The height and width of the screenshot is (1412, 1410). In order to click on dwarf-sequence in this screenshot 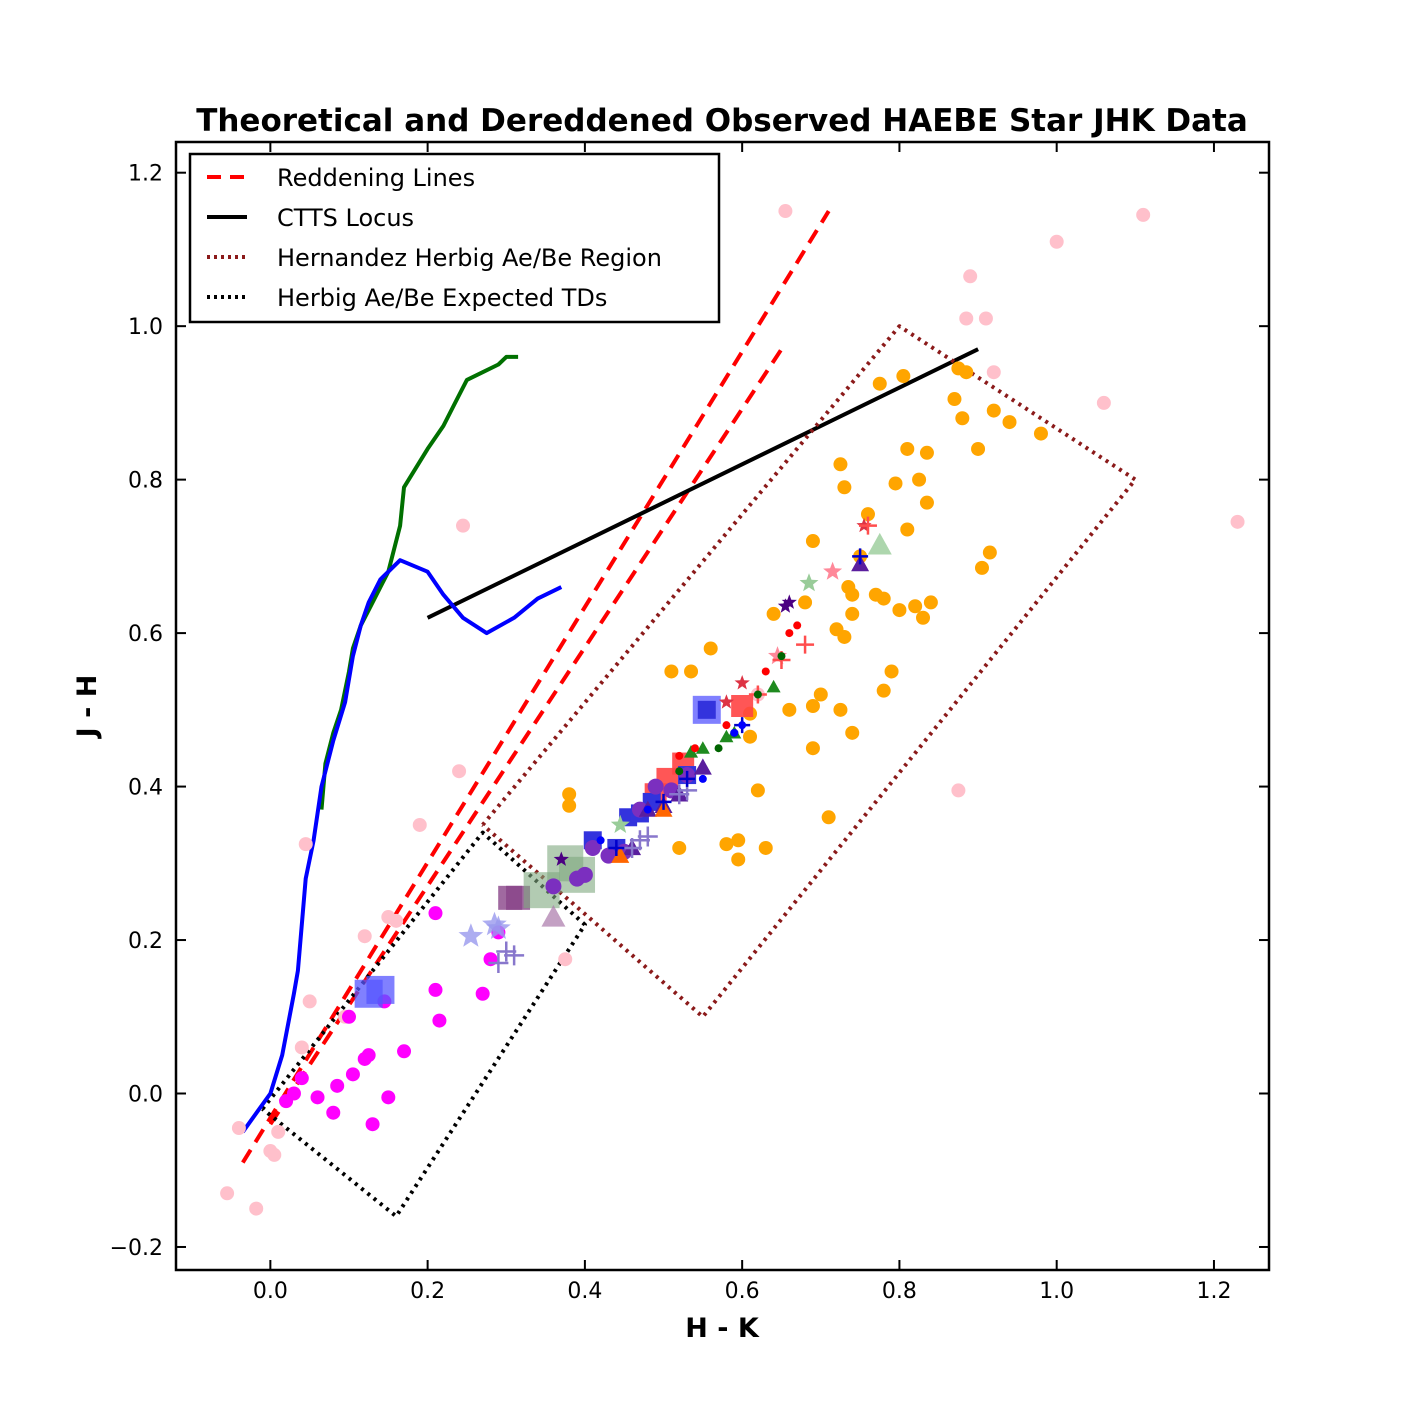, I will do `click(402, 846)`.